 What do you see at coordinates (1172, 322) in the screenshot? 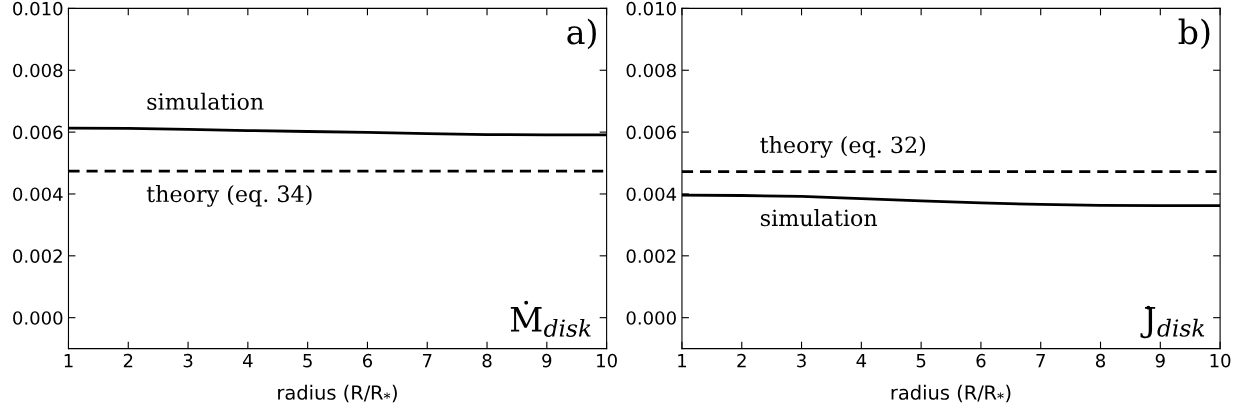
I see `annotation: J̇$_{disk}$` at bounding box center [1172, 322].